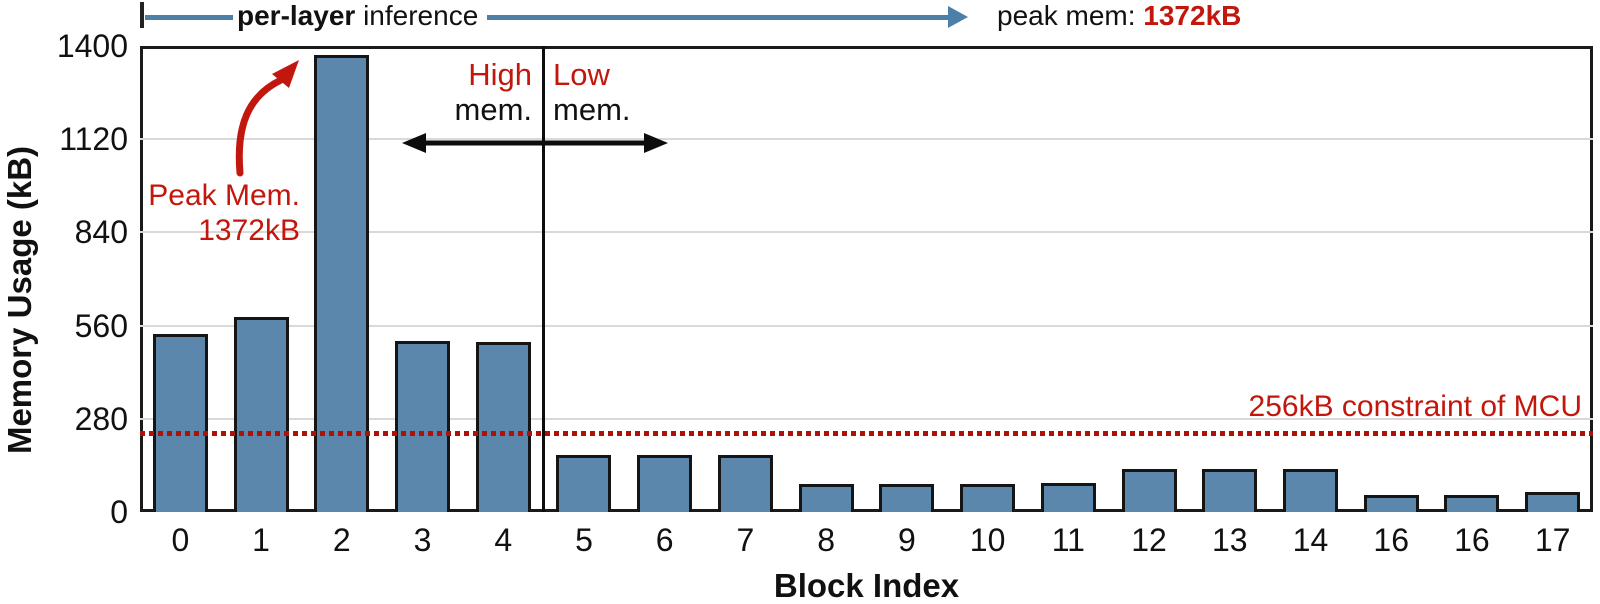 The image size is (1600, 604). What do you see at coordinates (718, 17) in the screenshot?
I see `bracket-line-right` at bounding box center [718, 17].